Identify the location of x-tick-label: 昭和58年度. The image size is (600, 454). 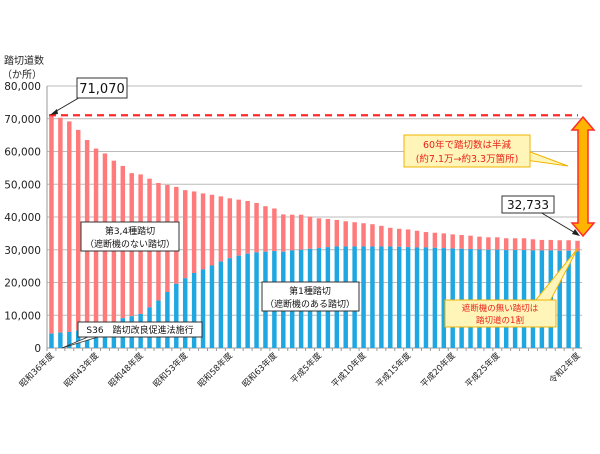
(215, 370).